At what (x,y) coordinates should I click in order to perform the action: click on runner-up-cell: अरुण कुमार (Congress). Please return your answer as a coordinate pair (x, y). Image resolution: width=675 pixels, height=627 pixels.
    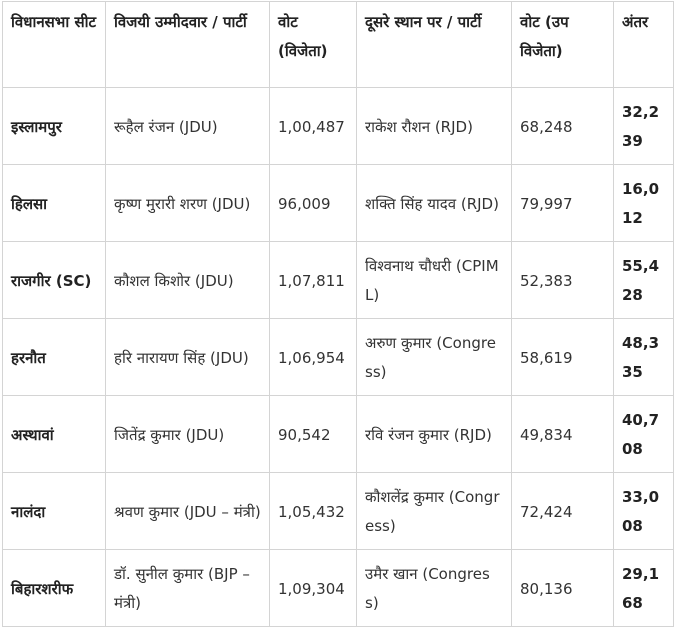
    Looking at the image, I should click on (434, 357).